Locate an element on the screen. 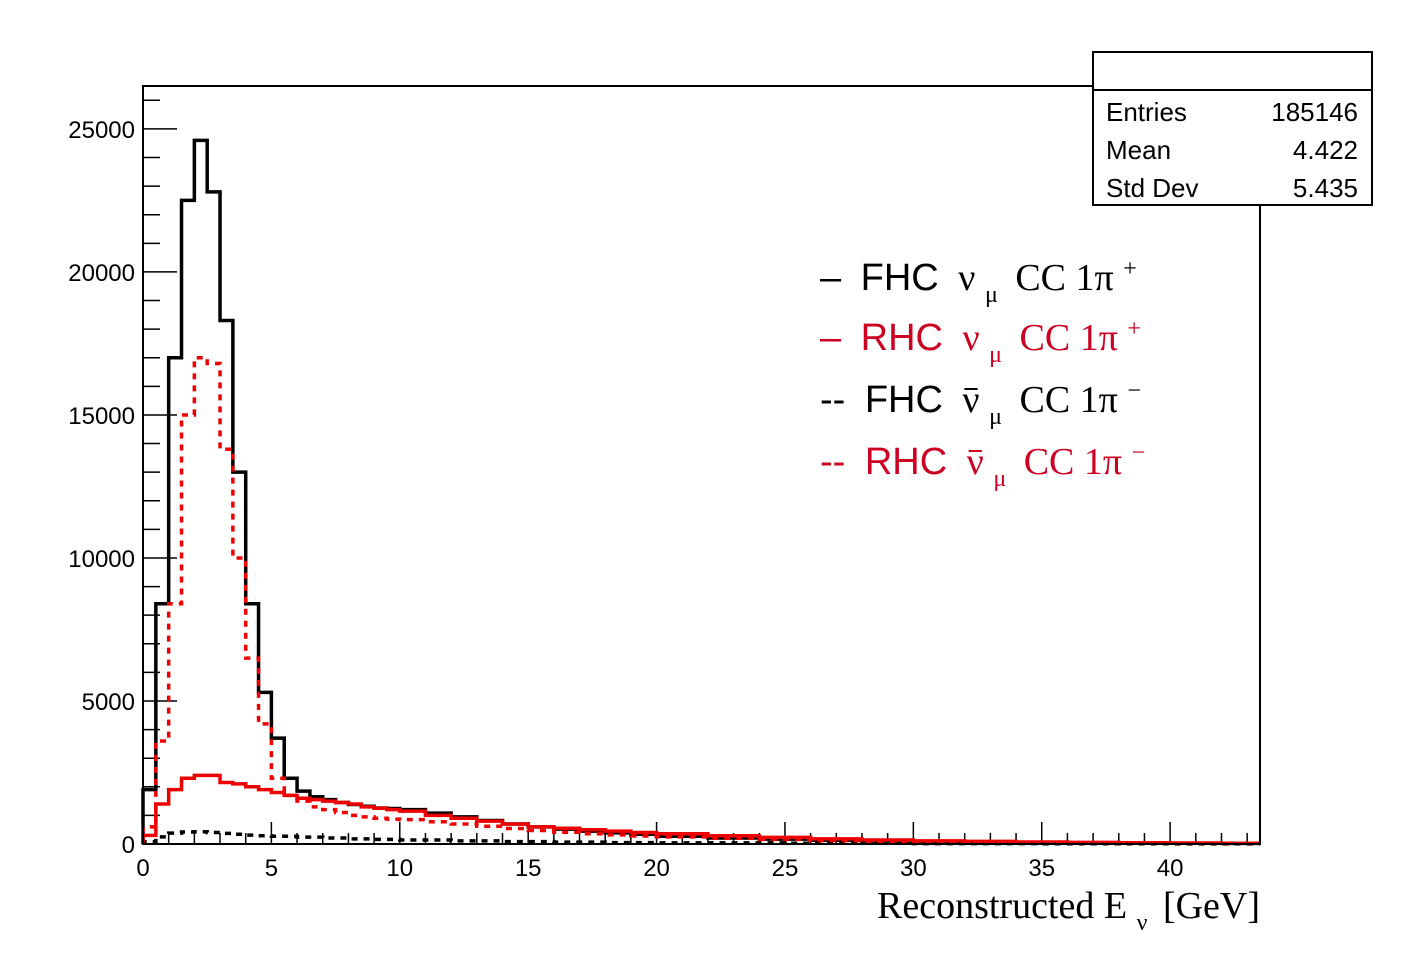  stats-box-frame is located at coordinates (1232, 128).